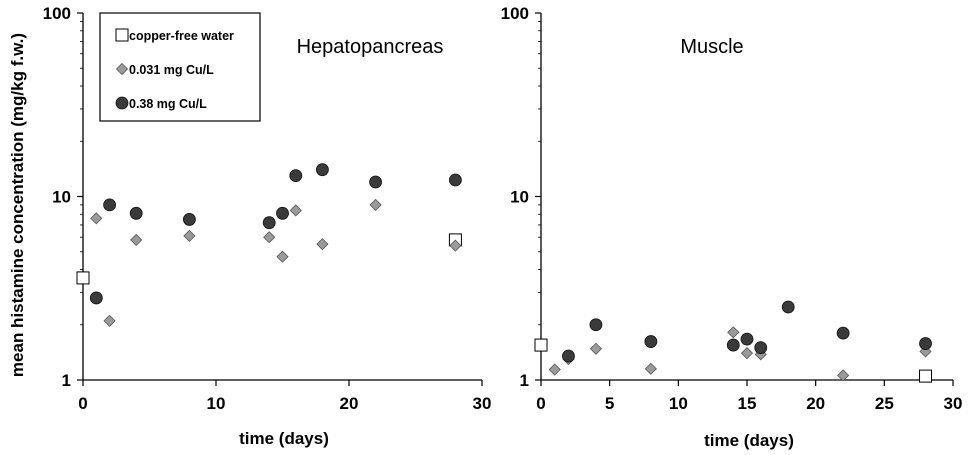 This screenshot has width=972, height=455. What do you see at coordinates (370, 47) in the screenshot?
I see `panel-title: Hepatopancreas` at bounding box center [370, 47].